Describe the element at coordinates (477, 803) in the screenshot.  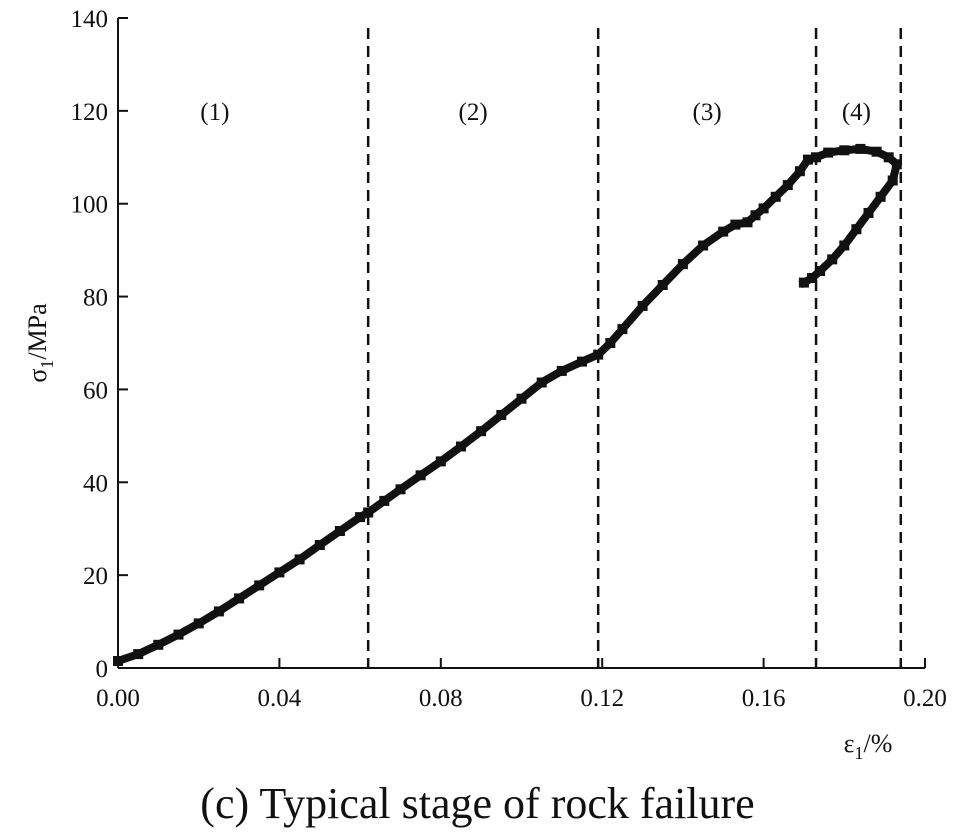
I see `figure-caption: (c) Typical stage of rock failure` at that location.